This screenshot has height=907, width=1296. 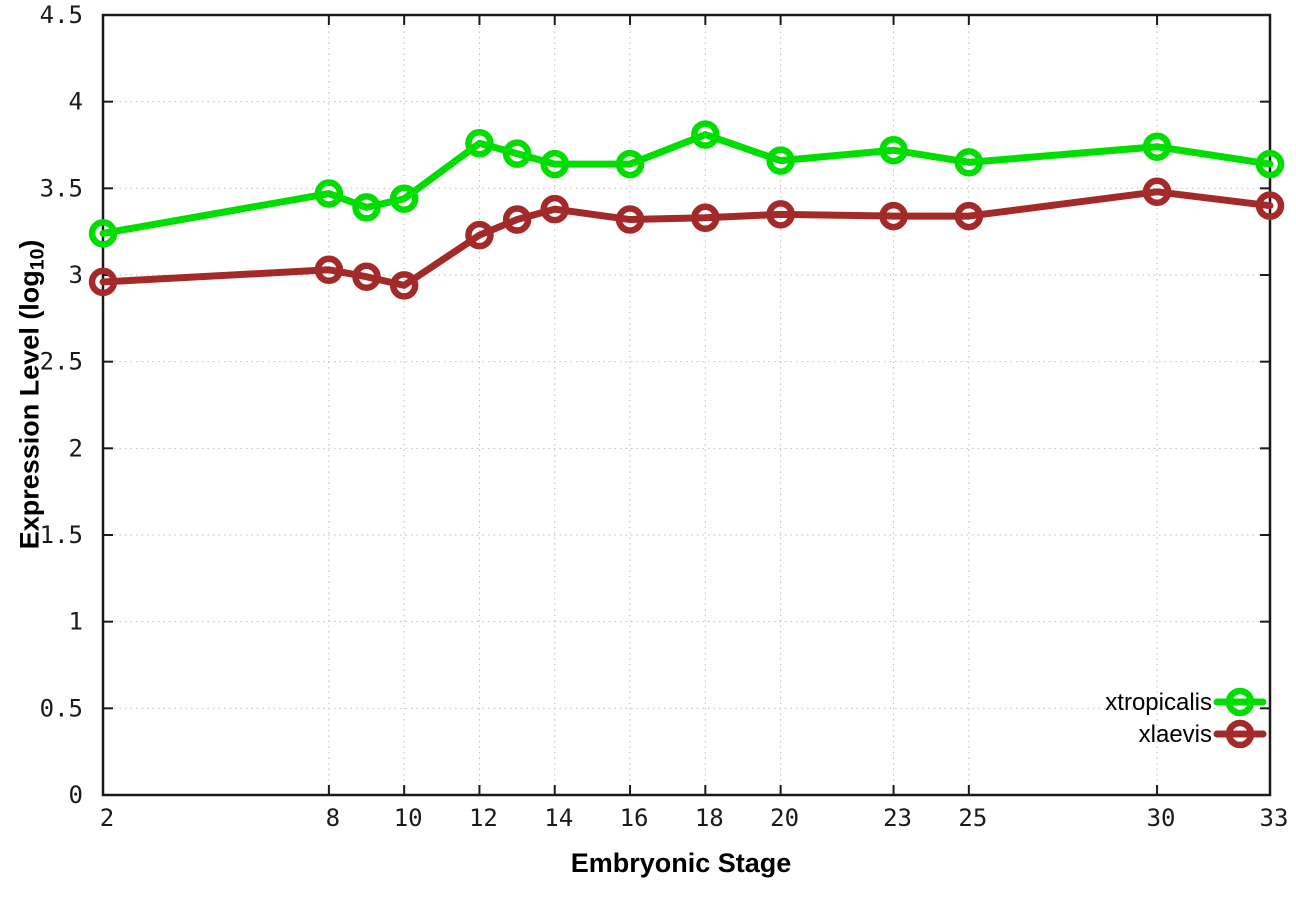 I want to click on x-tick-label: 16, so click(x=634, y=818).